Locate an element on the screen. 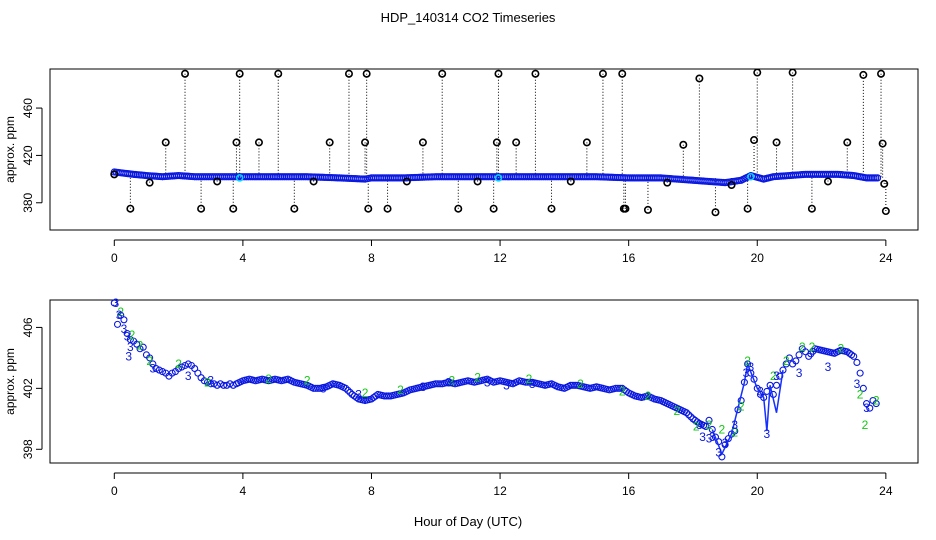 Image resolution: width=936 pixels, height=540 pixels. y-tick-label: 420 is located at coordinates (28, 155).